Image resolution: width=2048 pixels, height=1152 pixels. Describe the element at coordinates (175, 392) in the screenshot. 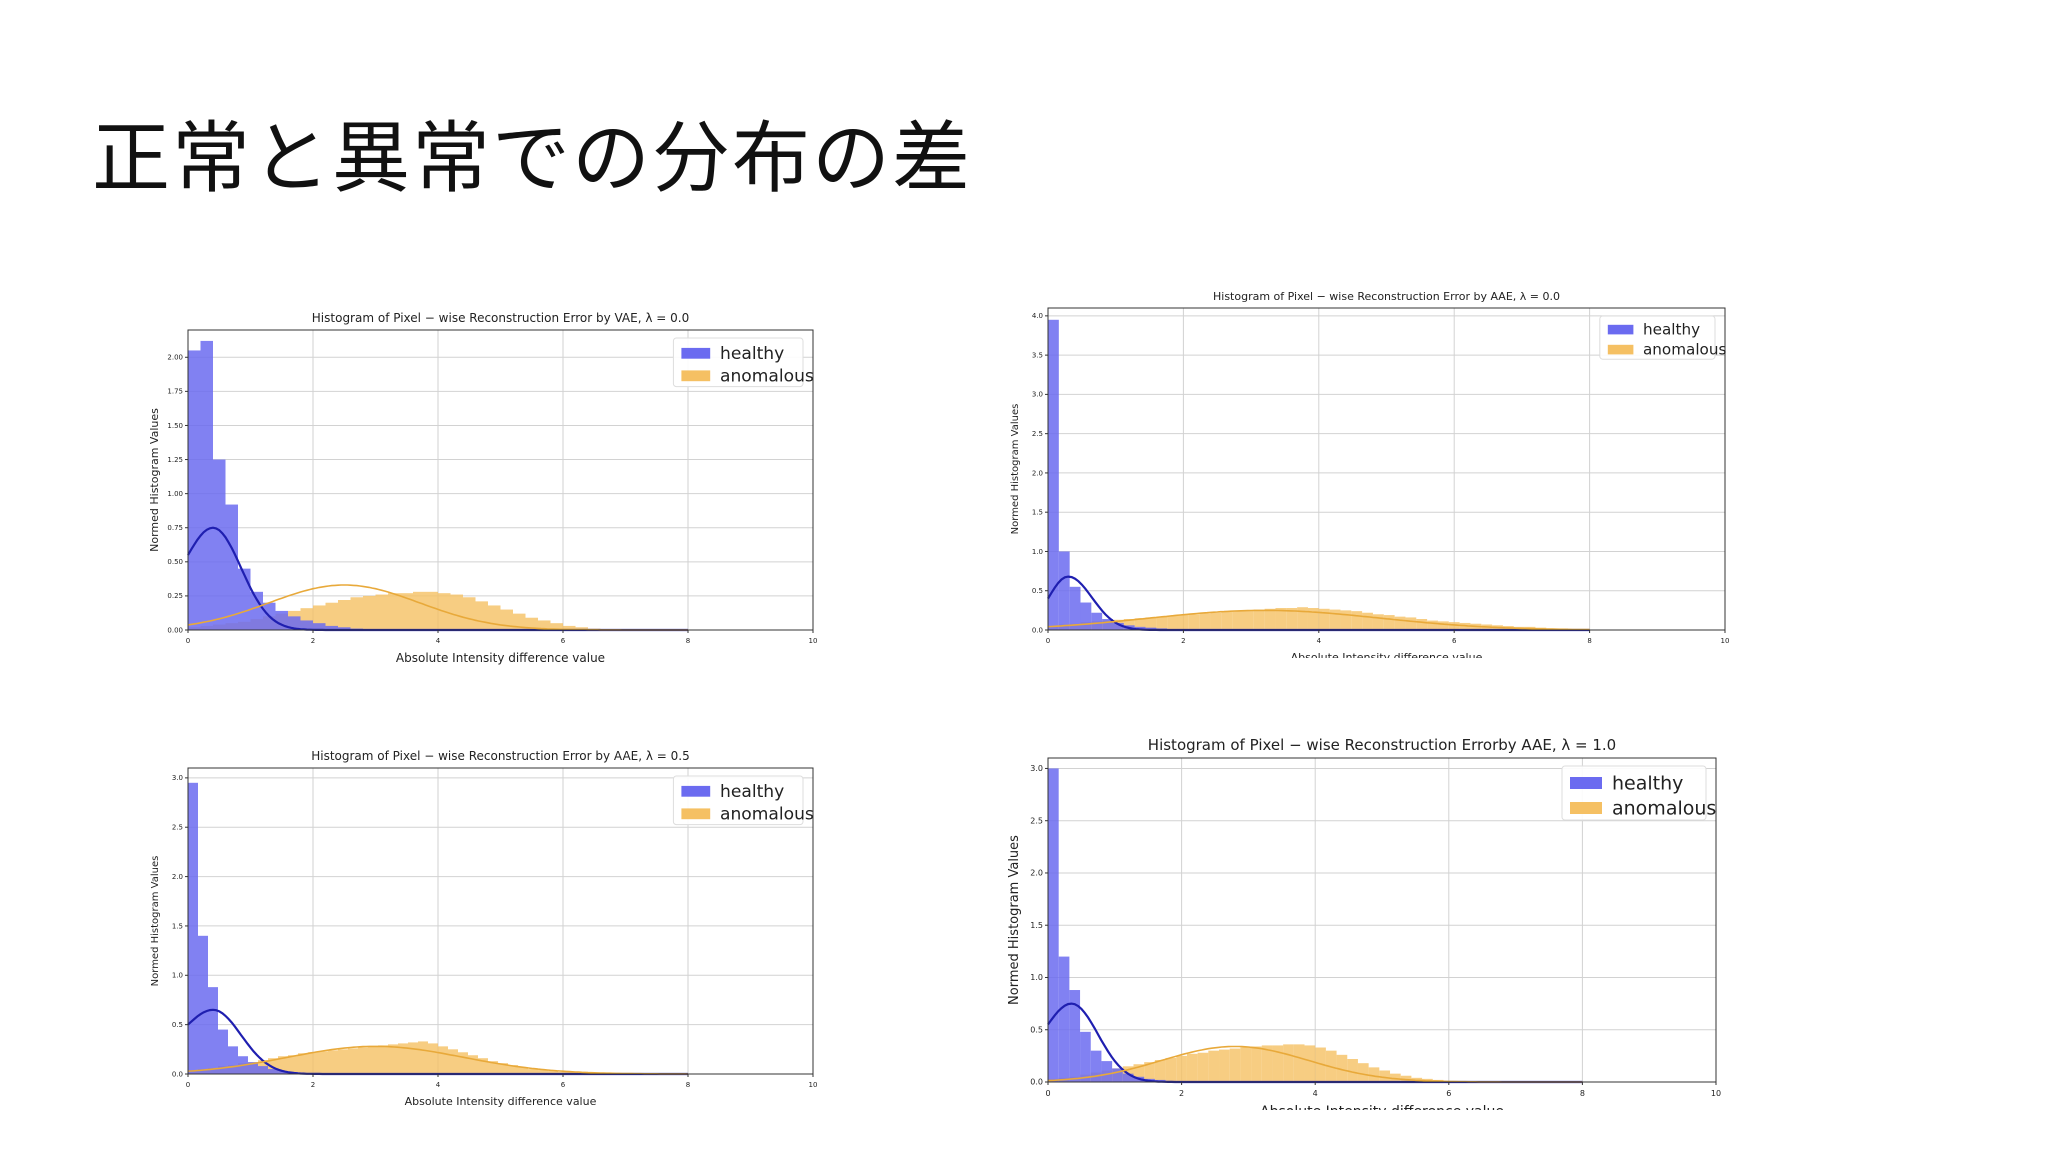

I see `y-tick-label: 1.75` at that location.